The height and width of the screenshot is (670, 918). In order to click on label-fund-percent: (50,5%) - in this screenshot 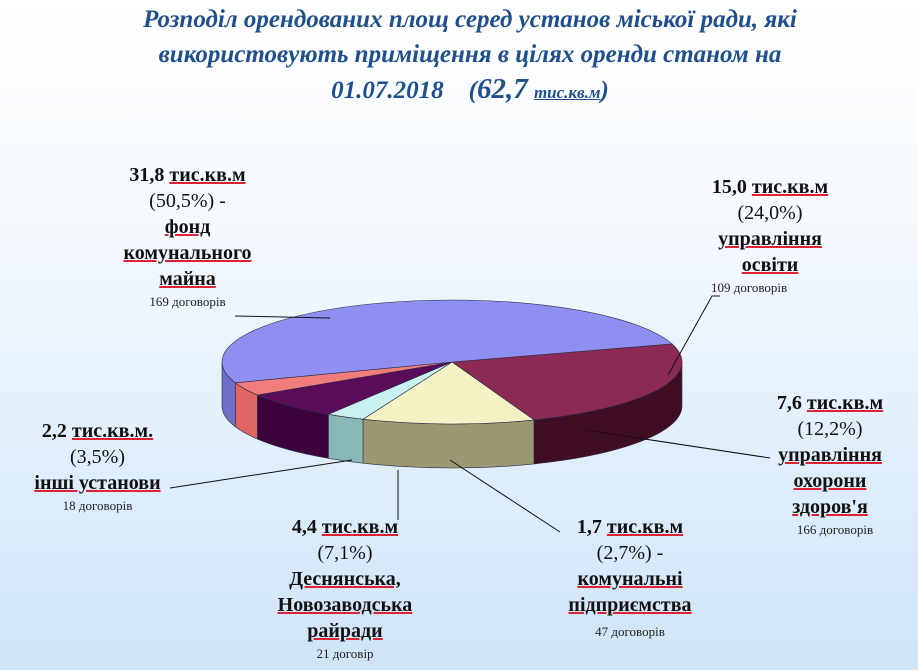, I will do `click(187, 201)`.